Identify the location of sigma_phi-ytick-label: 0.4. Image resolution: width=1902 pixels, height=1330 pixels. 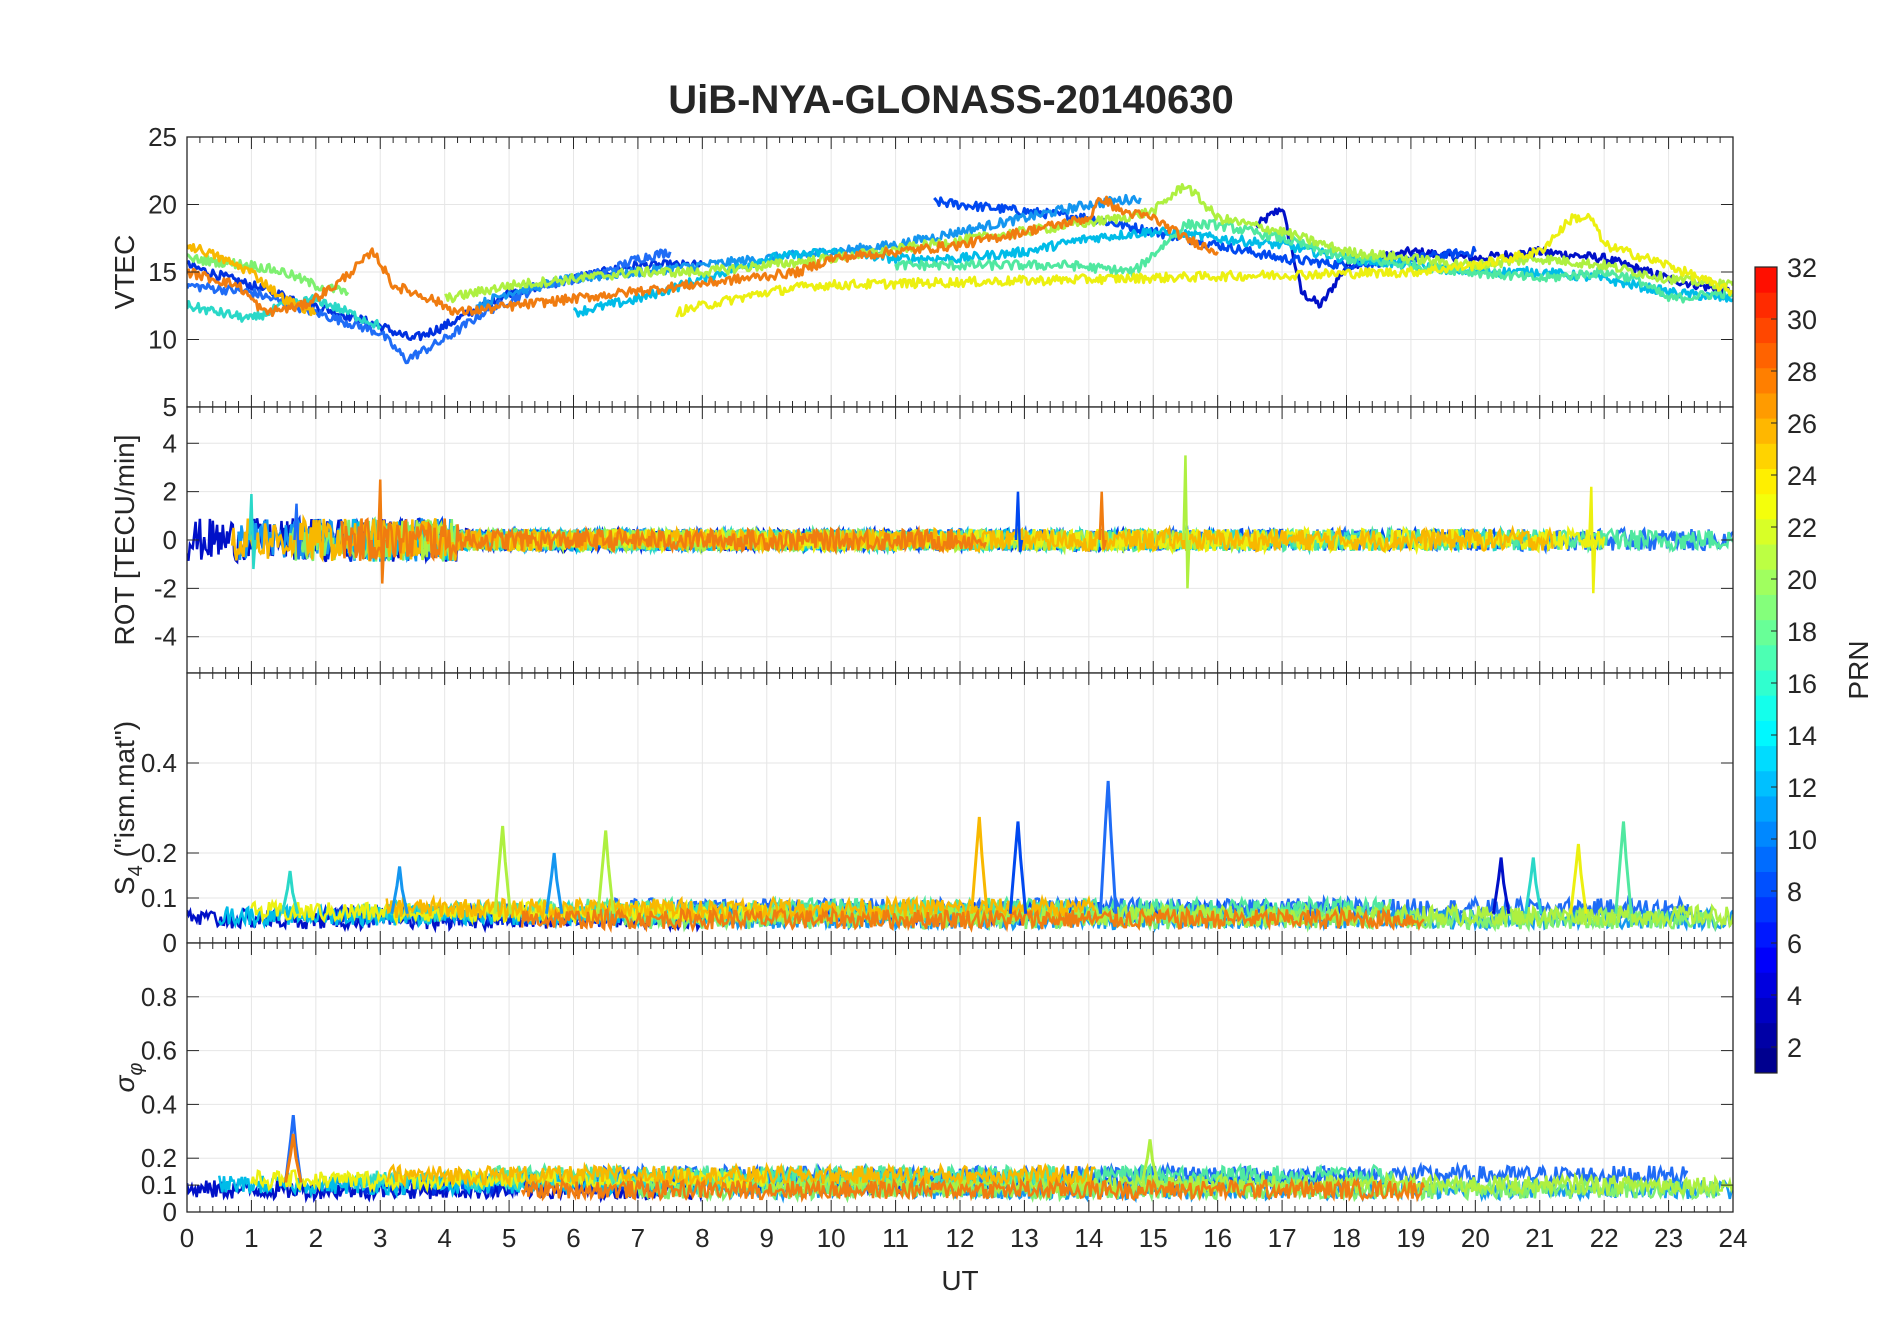
(159, 1104).